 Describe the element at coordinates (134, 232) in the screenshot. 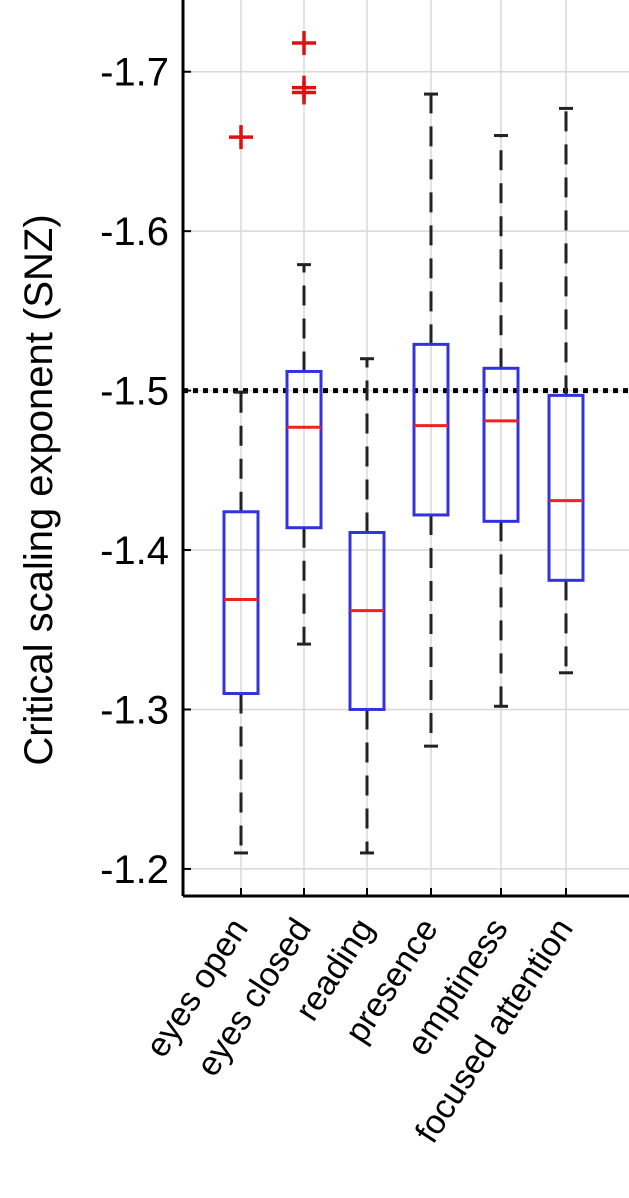

I see `y-tick-label: -1.6` at that location.